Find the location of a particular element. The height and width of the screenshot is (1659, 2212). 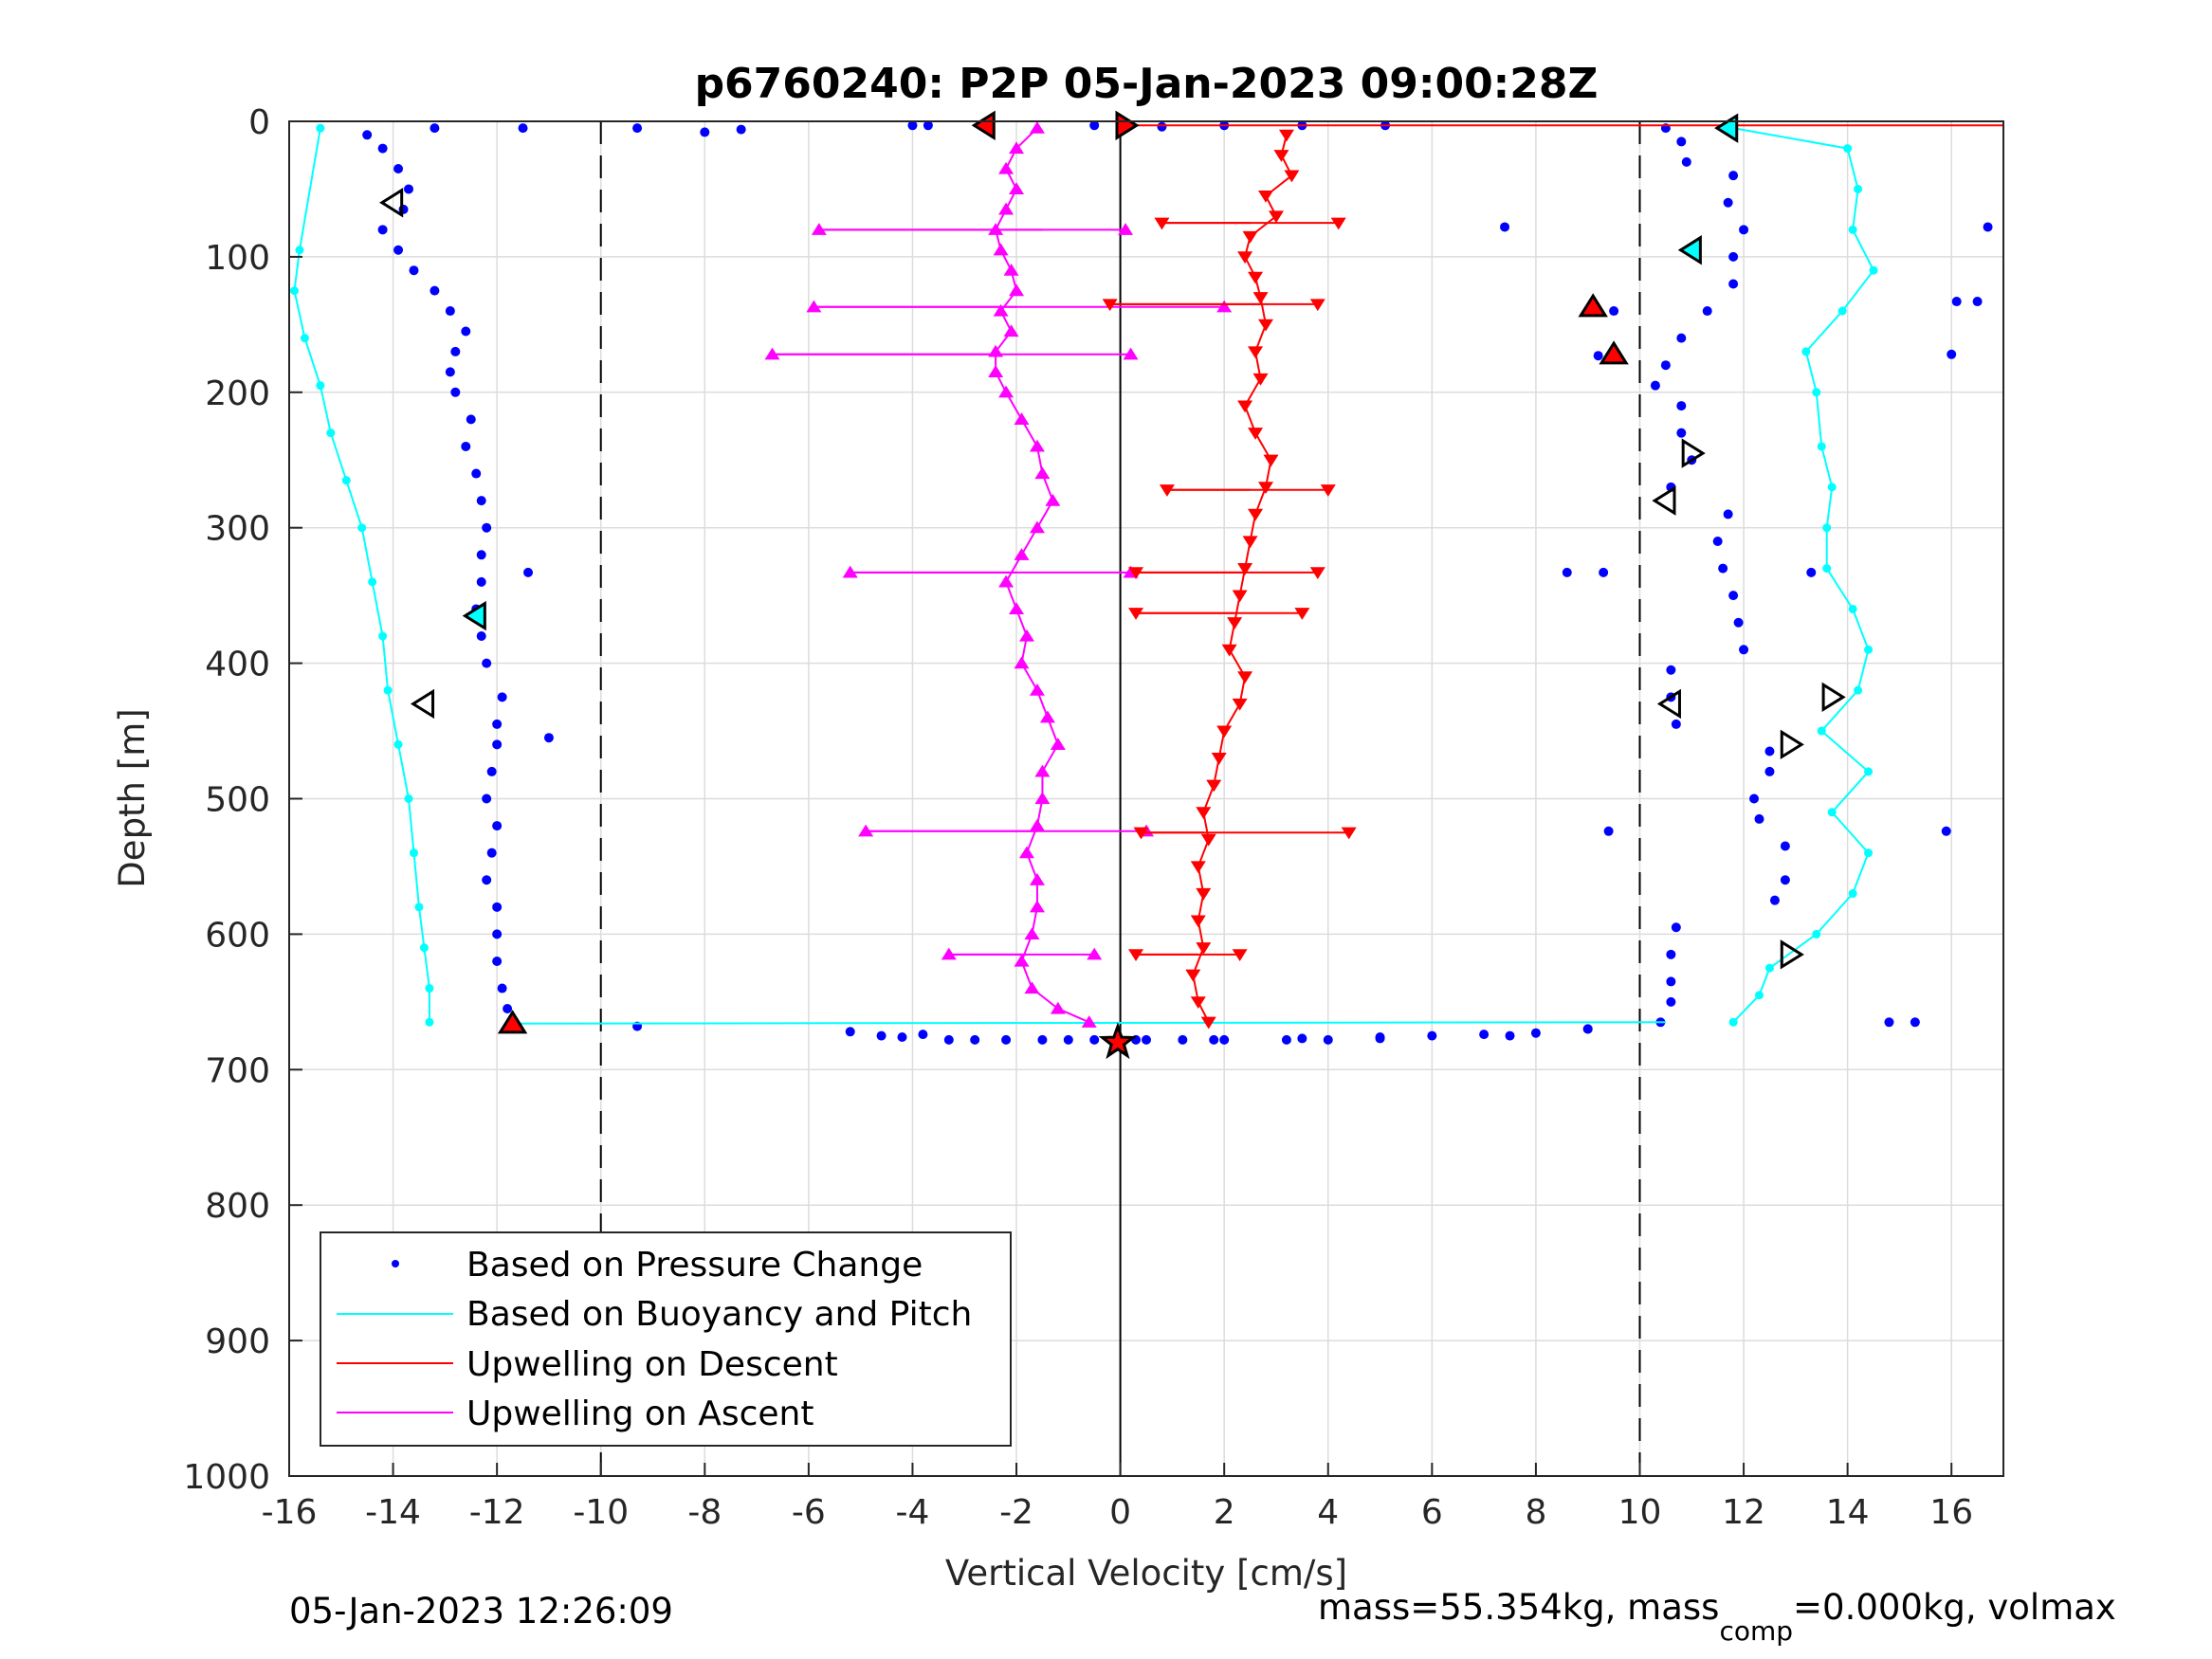

x-tick-label: 10 is located at coordinates (1640, 1512).